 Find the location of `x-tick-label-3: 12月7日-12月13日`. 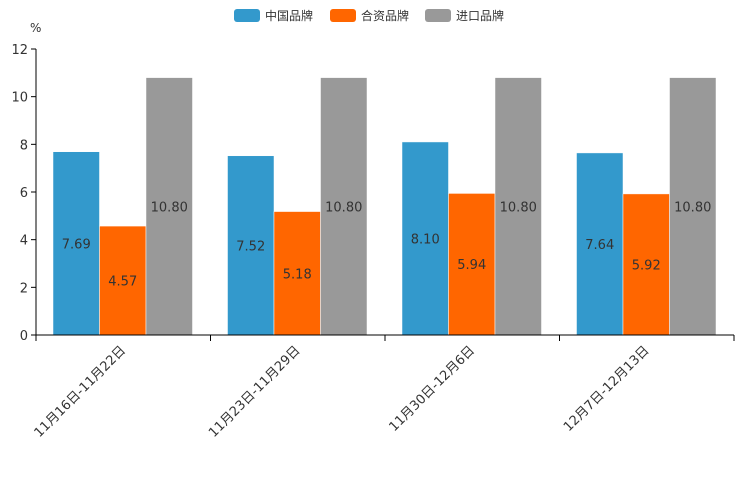

x-tick-label-3: 12月7日-12月13日 is located at coordinates (607, 389).